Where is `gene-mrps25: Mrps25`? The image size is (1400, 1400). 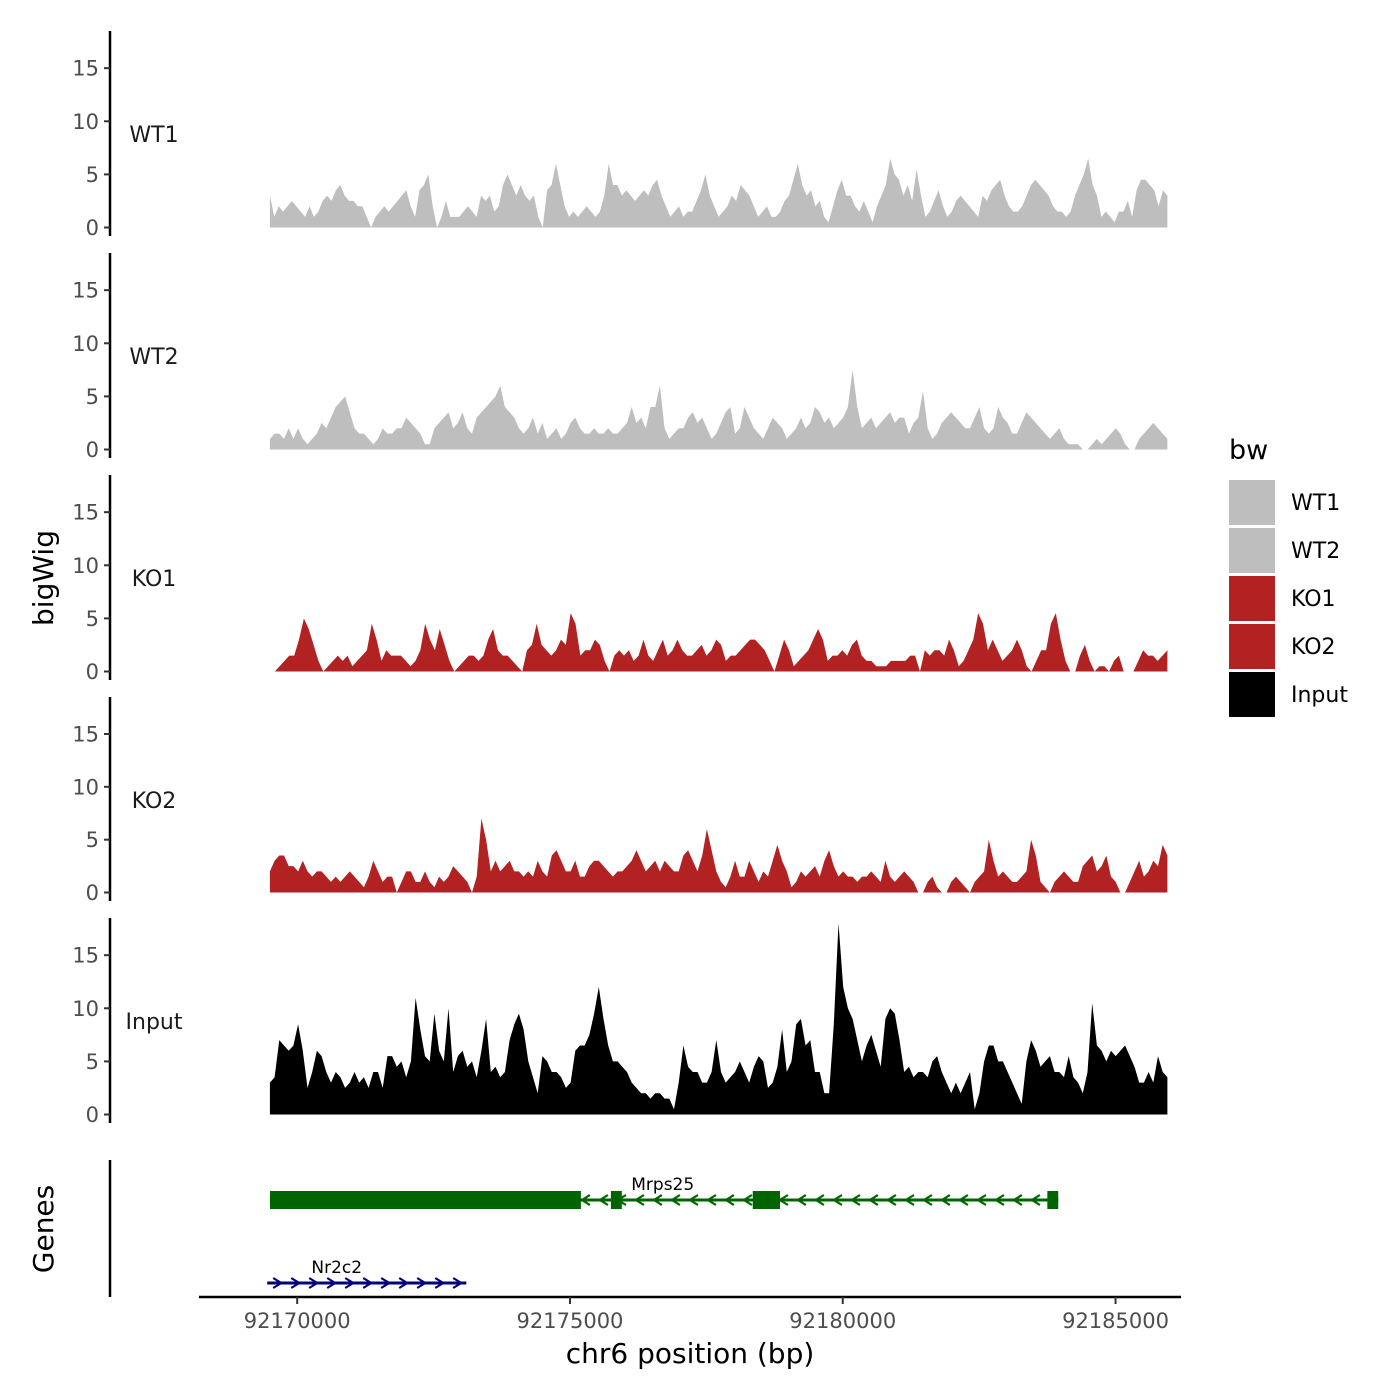
gene-mrps25: Mrps25 is located at coordinates (664, 1192).